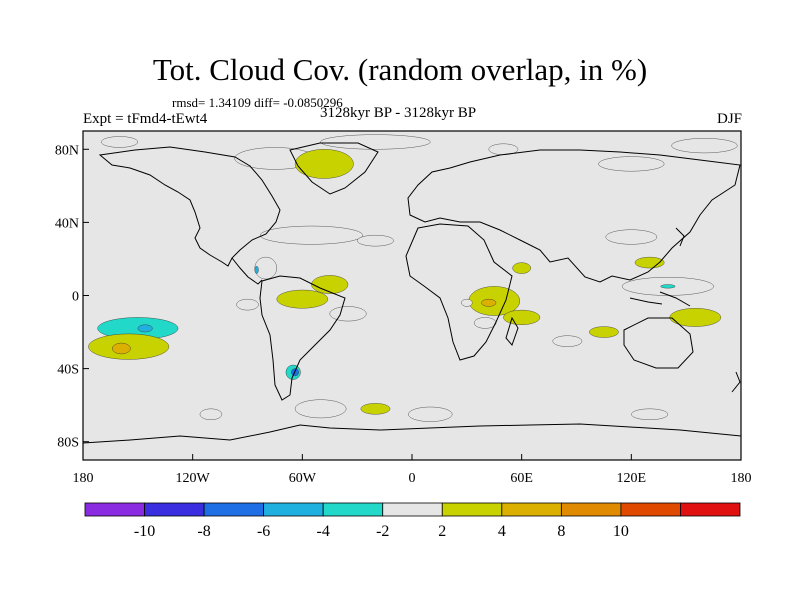 The width and height of the screenshot is (800, 600). I want to click on chart-title: Tot. Cloud Cov. (random overlap, in %), so click(400, 69).